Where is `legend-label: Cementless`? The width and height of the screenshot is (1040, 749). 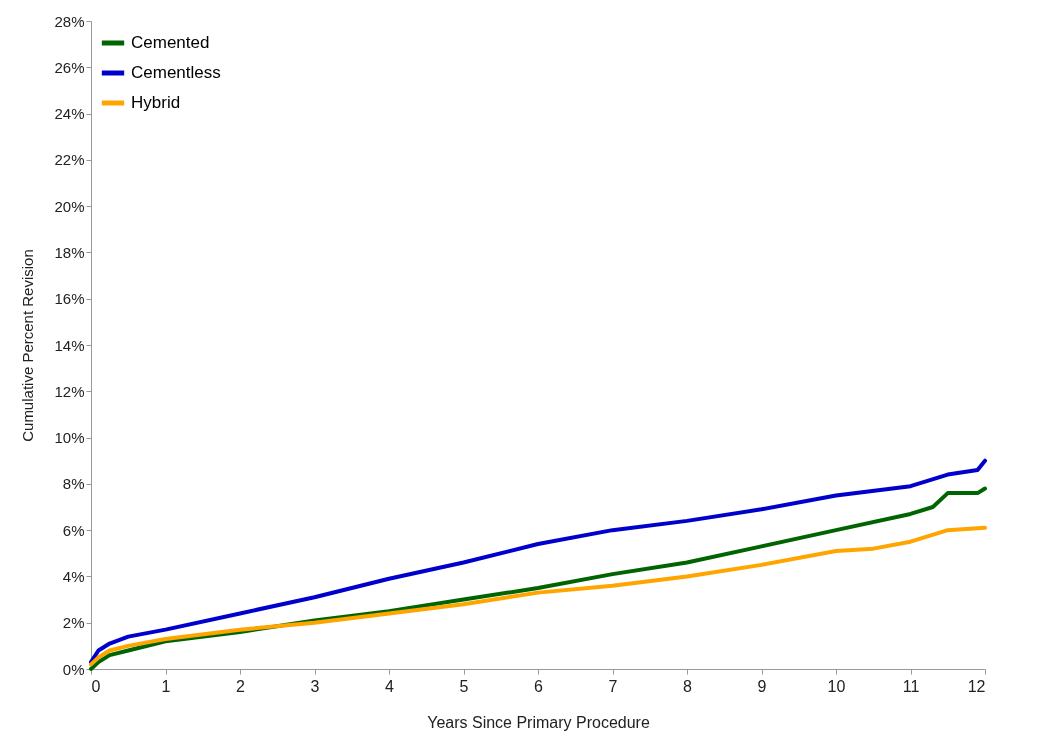
legend-label: Cementless is located at coordinates (176, 72).